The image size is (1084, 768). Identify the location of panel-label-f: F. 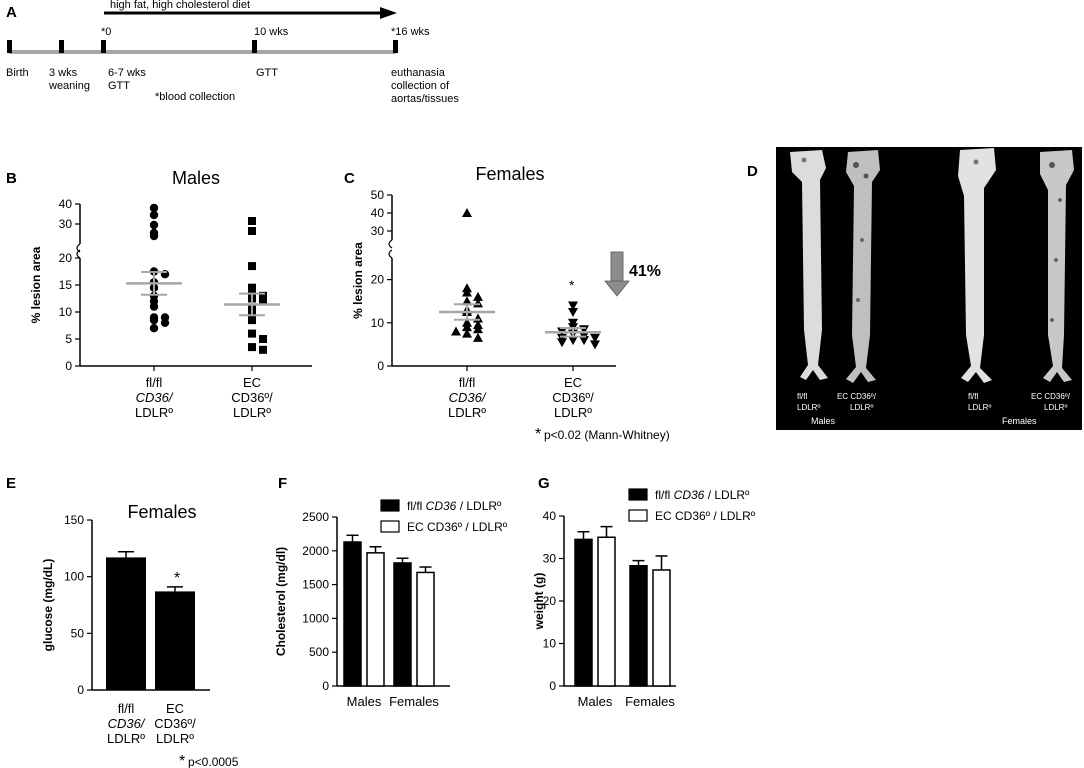
(282, 483).